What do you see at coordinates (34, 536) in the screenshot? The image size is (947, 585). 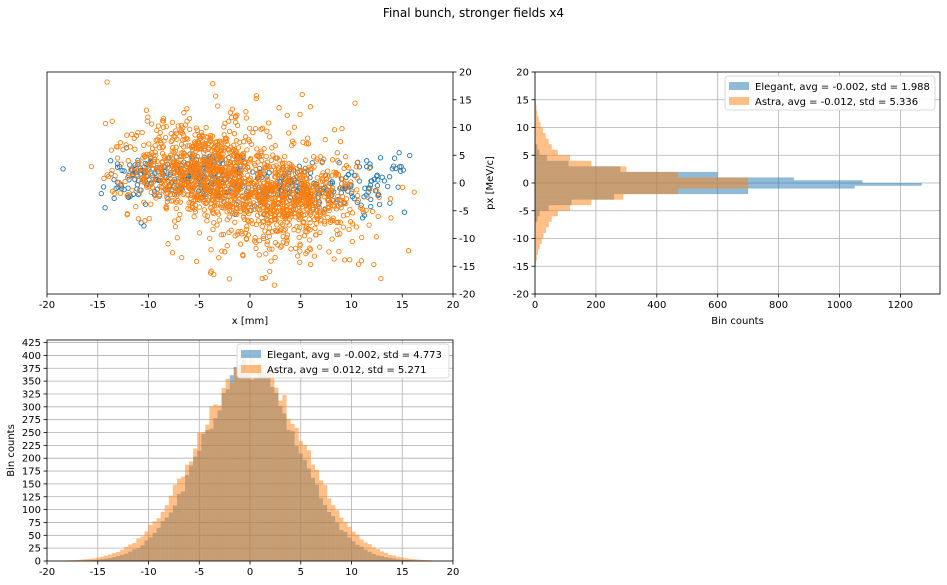 I see `y-tick-label: 50` at bounding box center [34, 536].